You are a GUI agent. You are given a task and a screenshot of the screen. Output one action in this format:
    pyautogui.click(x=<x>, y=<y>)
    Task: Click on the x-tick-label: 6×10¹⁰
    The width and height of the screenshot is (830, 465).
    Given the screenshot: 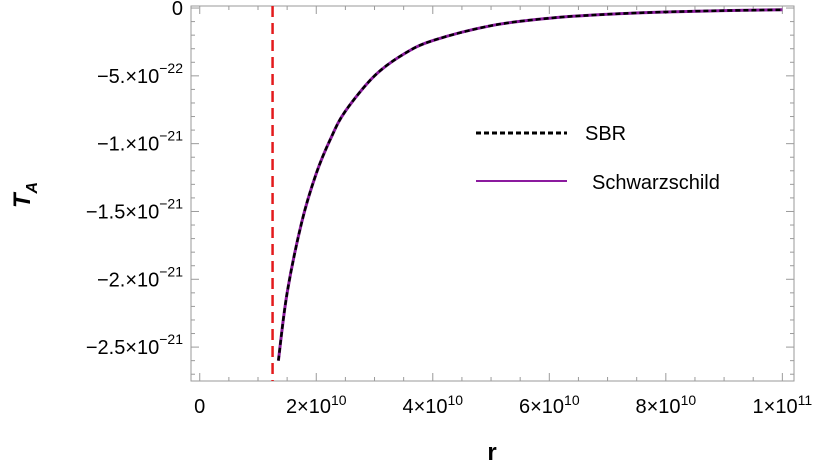 What is the action you would take?
    pyautogui.click(x=549, y=405)
    